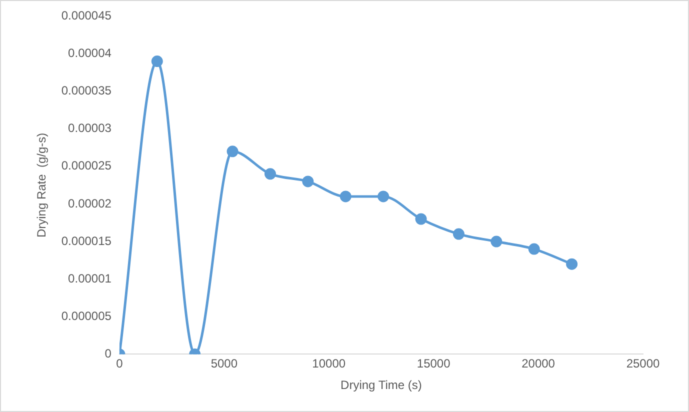 The image size is (689, 412). Describe the element at coordinates (86, 241) in the screenshot. I see `y-tick-label: 0.000015` at that location.